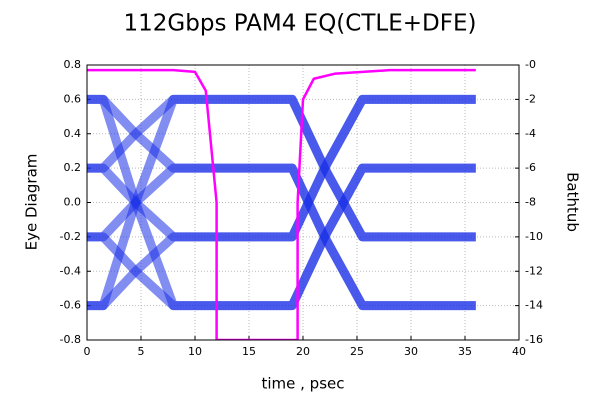  I want to click on x-tick-label: 5, so click(141, 351).